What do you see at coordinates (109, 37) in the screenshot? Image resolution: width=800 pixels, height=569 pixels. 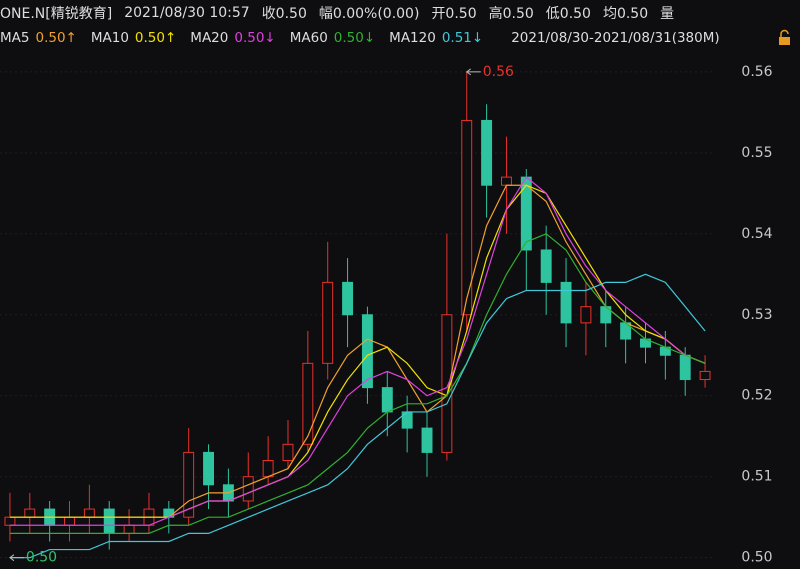 I see `legend-name: MA10` at bounding box center [109, 37].